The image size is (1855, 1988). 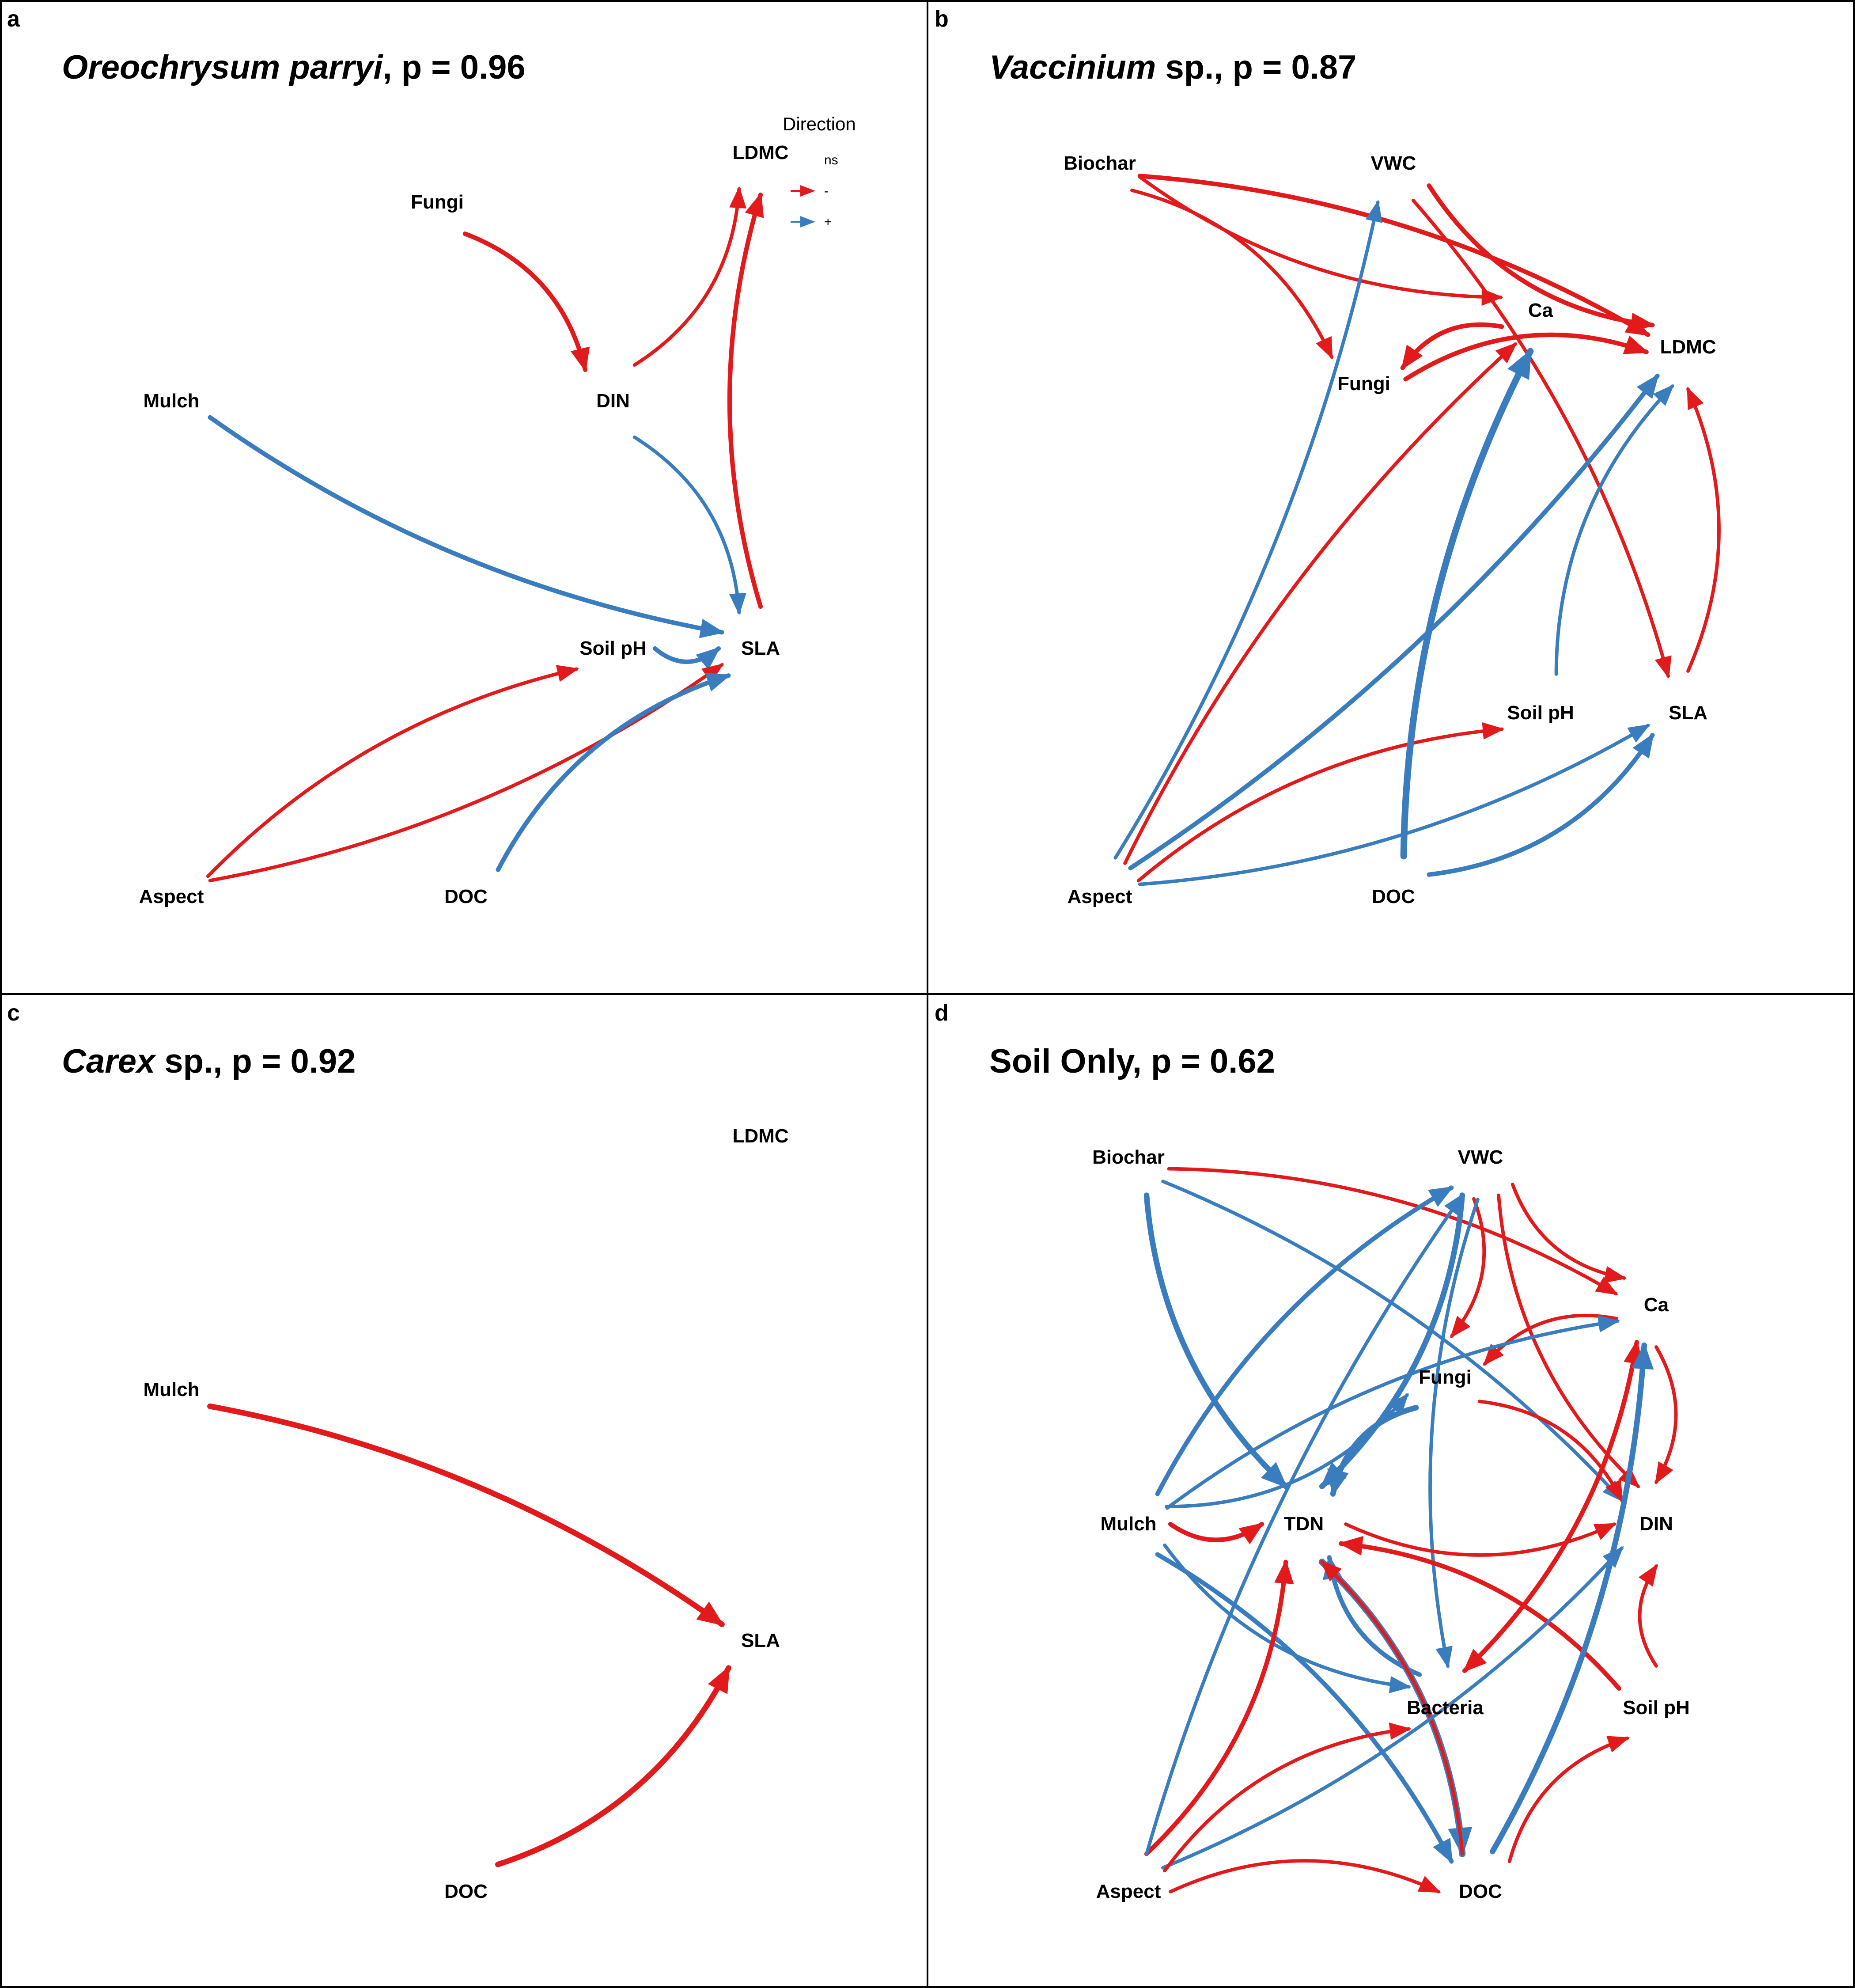 I want to click on edge-vwc-to-fungi, so click(x=1468, y=1267).